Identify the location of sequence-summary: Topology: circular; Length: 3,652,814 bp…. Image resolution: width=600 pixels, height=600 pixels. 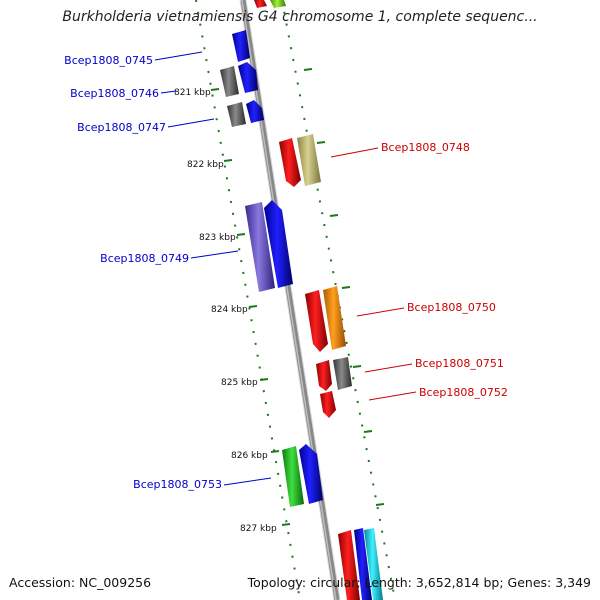
(419, 582).